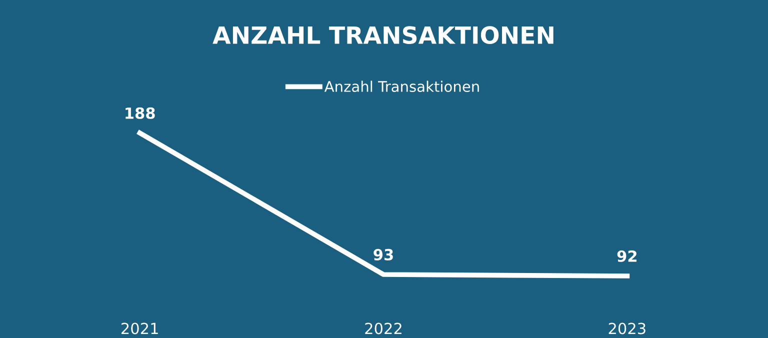 This screenshot has height=338, width=768. What do you see at coordinates (383, 328) in the screenshot?
I see `x-tick-label: 2022` at bounding box center [383, 328].